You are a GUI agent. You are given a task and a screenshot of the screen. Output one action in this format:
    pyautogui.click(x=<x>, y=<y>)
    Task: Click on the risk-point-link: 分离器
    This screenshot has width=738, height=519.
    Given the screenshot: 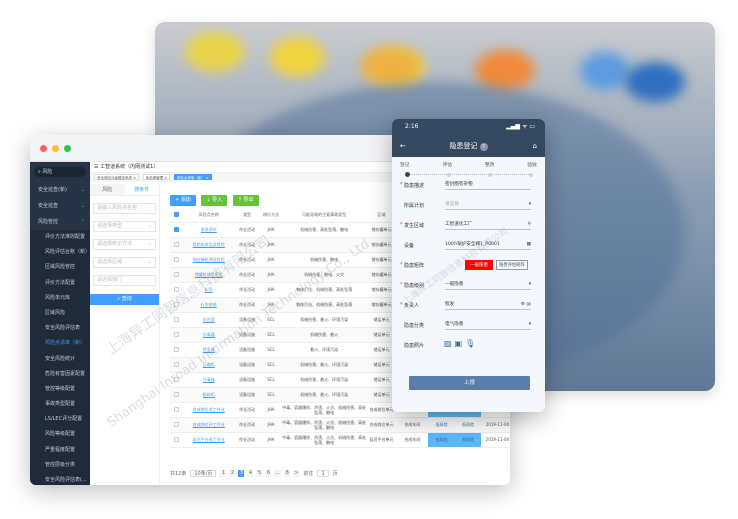 What is the action you would take?
    pyautogui.click(x=208, y=335)
    